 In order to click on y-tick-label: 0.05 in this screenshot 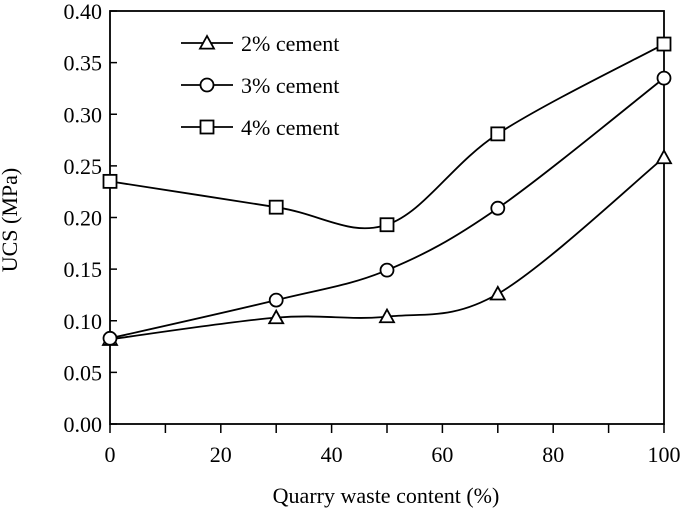, I will do `click(83, 372)`.